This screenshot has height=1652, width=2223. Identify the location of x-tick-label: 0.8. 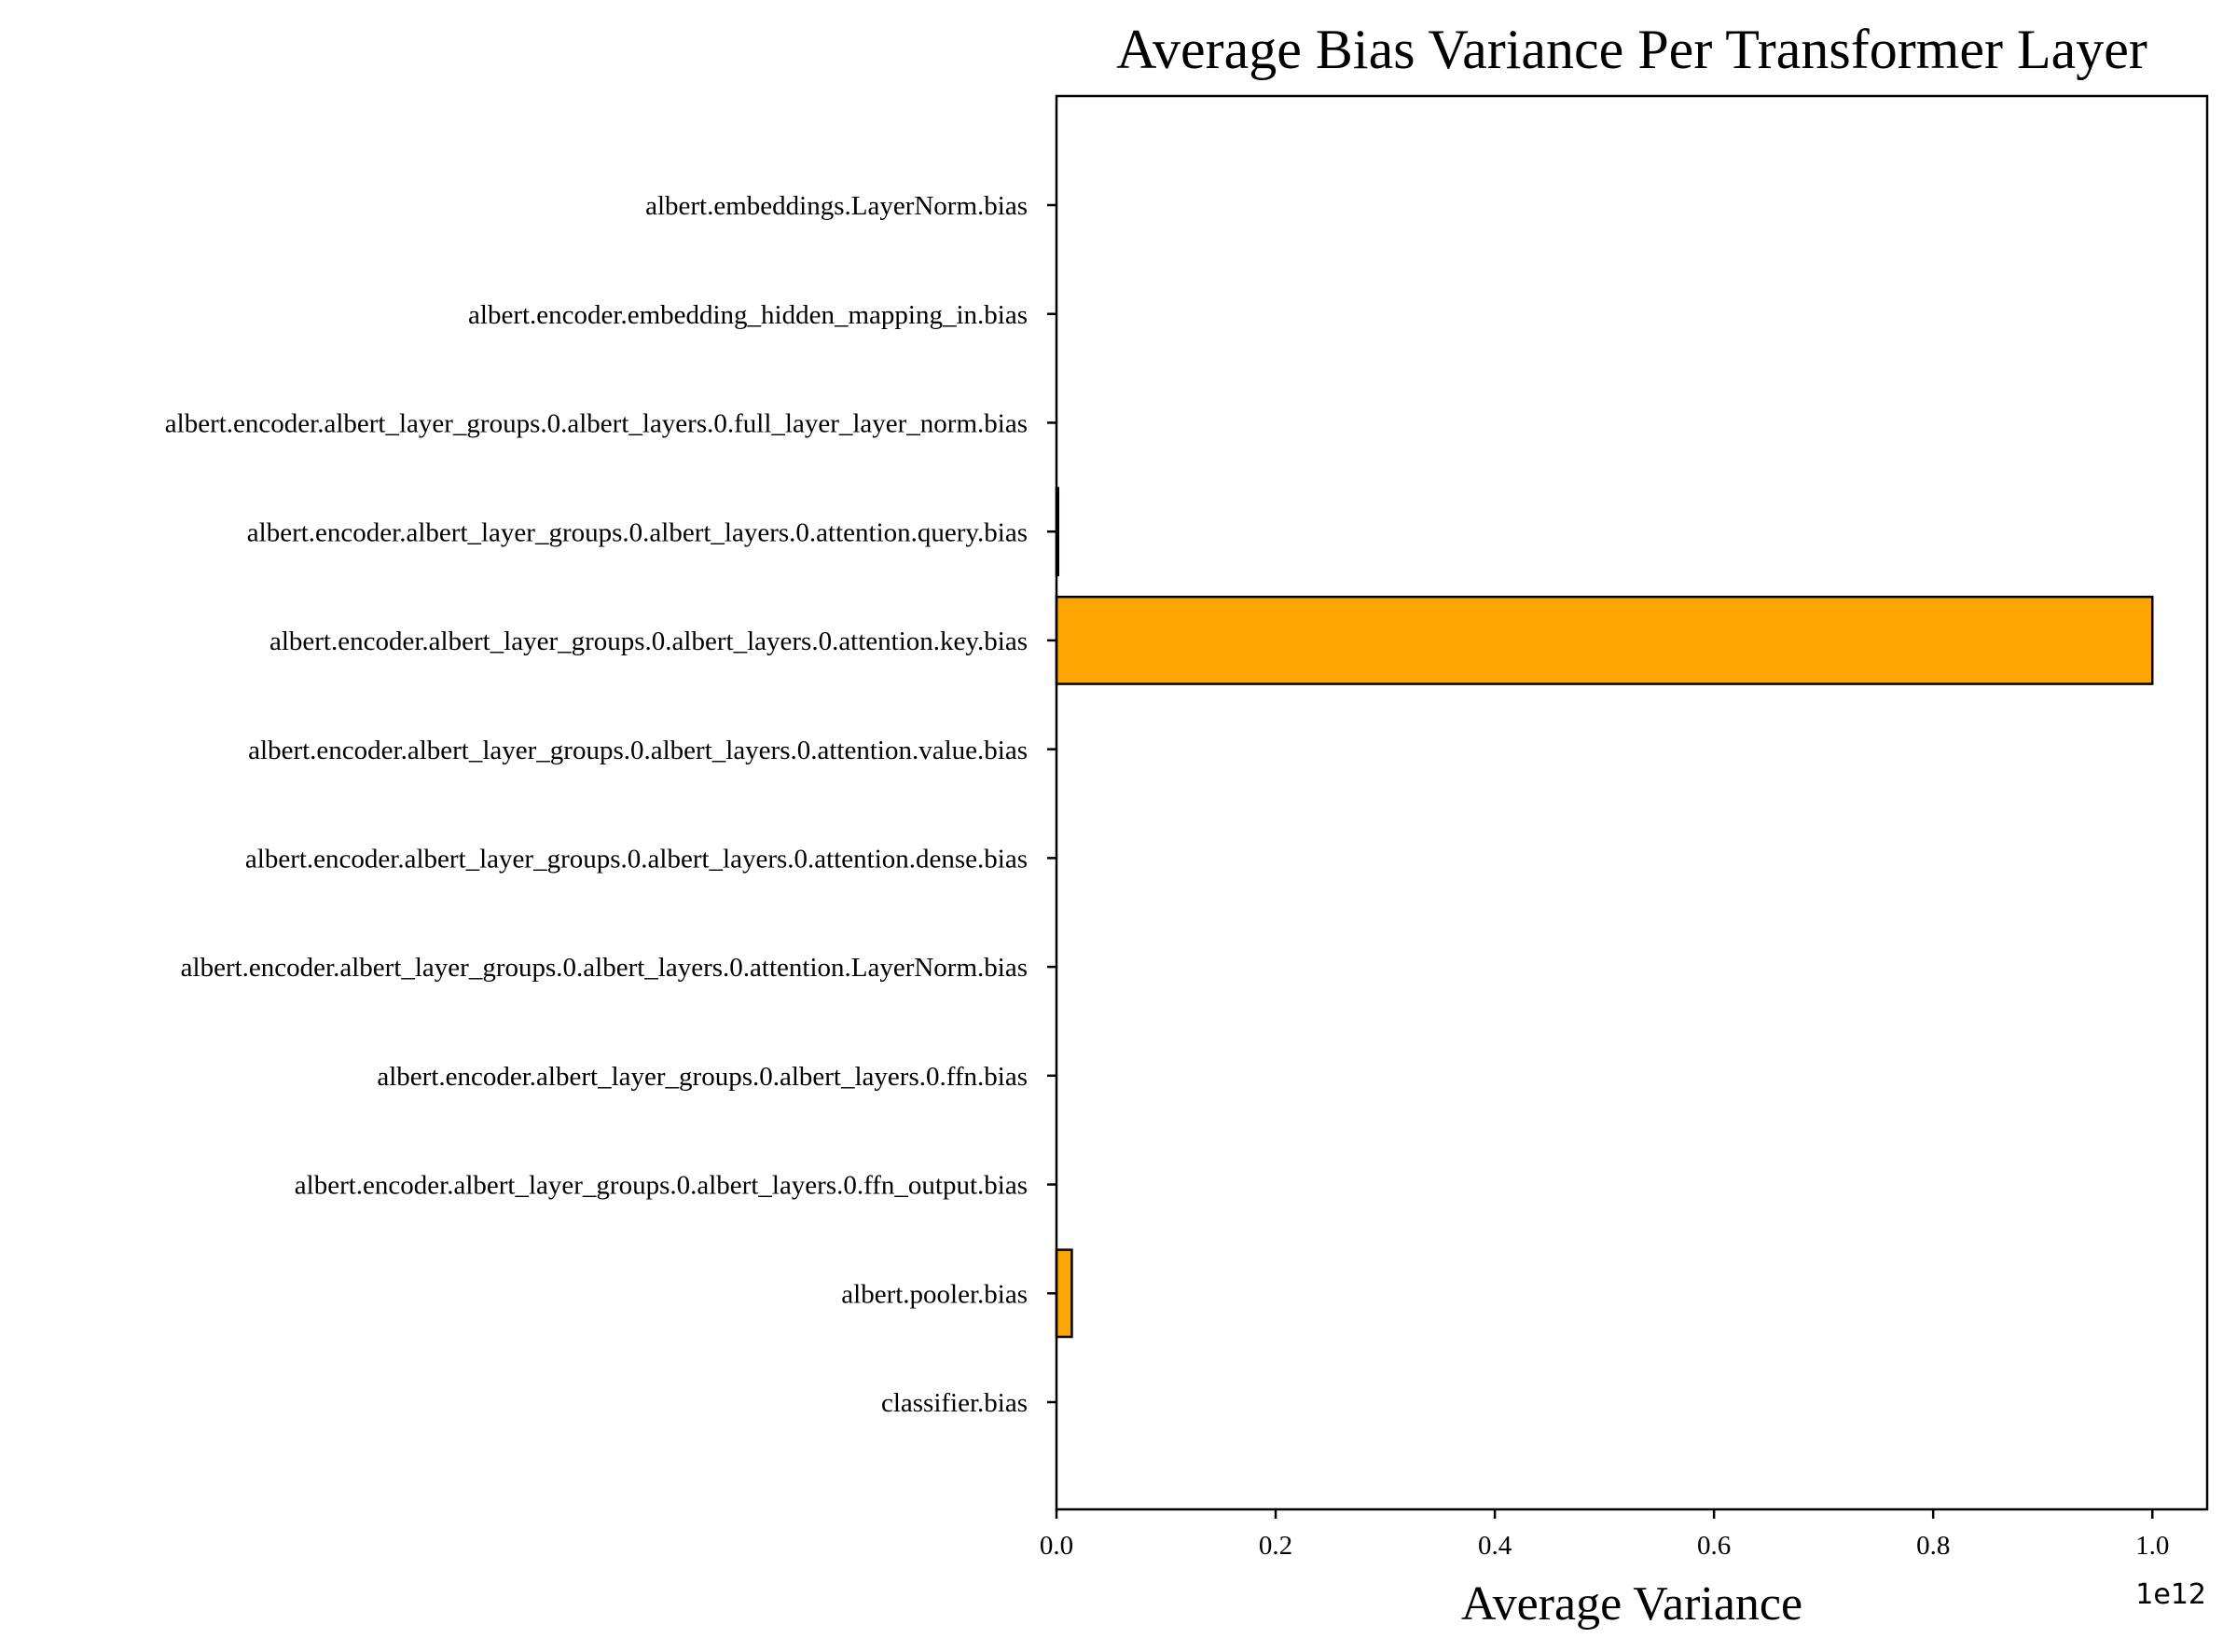
(1933, 1546).